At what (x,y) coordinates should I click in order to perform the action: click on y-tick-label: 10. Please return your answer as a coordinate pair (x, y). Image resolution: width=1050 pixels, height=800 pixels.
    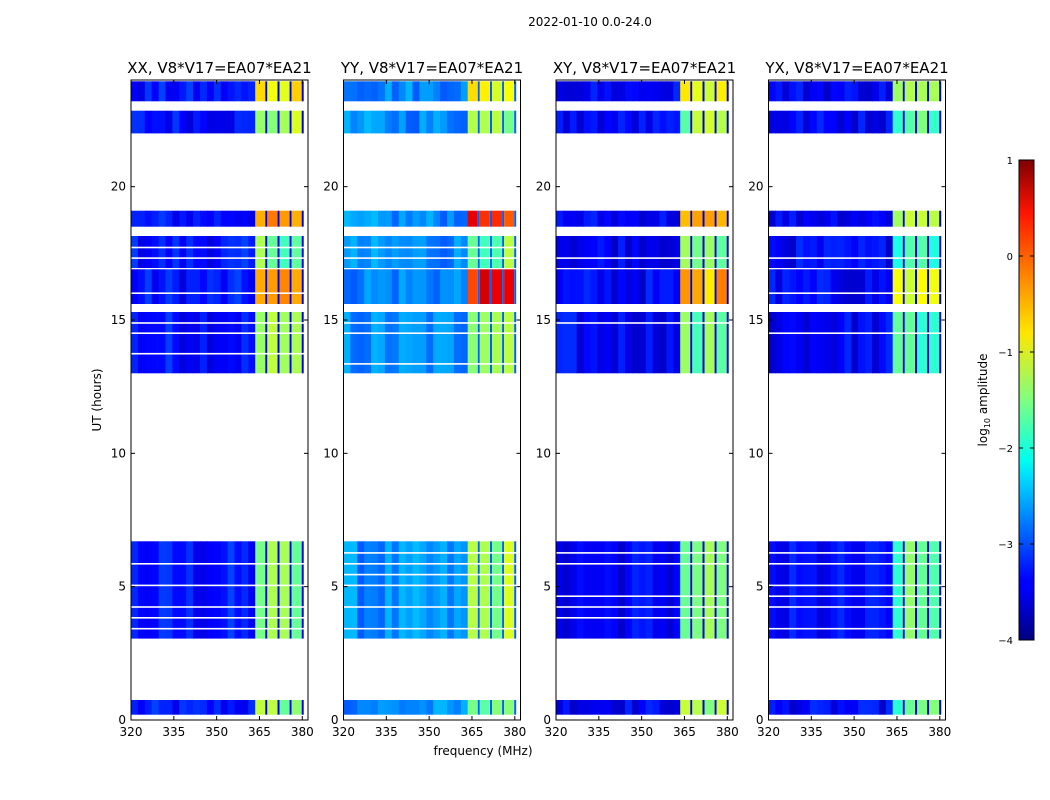
    Looking at the image, I should click on (330, 453).